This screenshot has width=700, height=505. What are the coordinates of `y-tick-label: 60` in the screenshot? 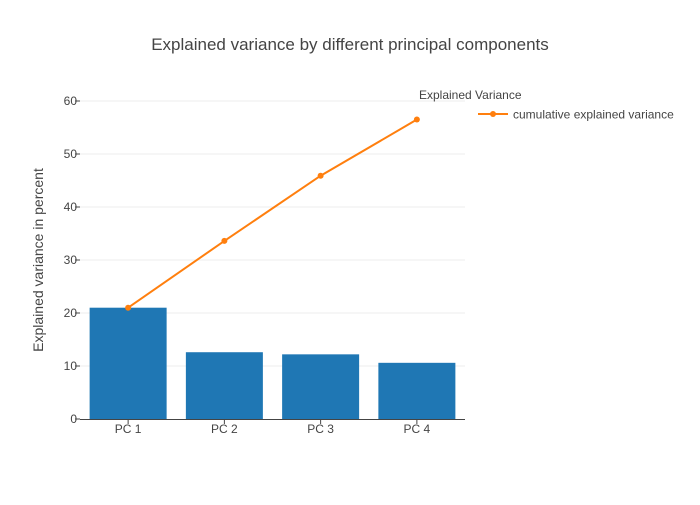 It's located at (71, 101).